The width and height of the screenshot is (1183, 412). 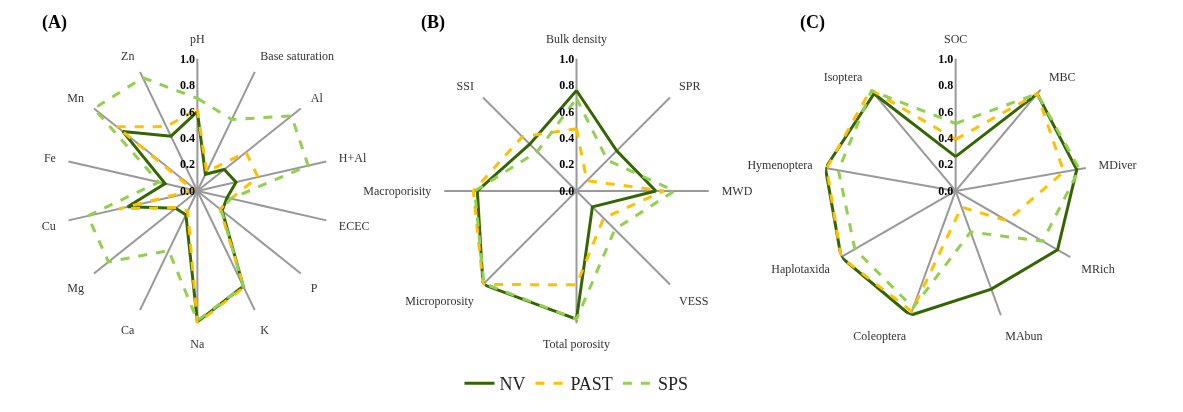 What do you see at coordinates (439, 301) in the screenshot?
I see `spoke-label: Microporosity` at bounding box center [439, 301].